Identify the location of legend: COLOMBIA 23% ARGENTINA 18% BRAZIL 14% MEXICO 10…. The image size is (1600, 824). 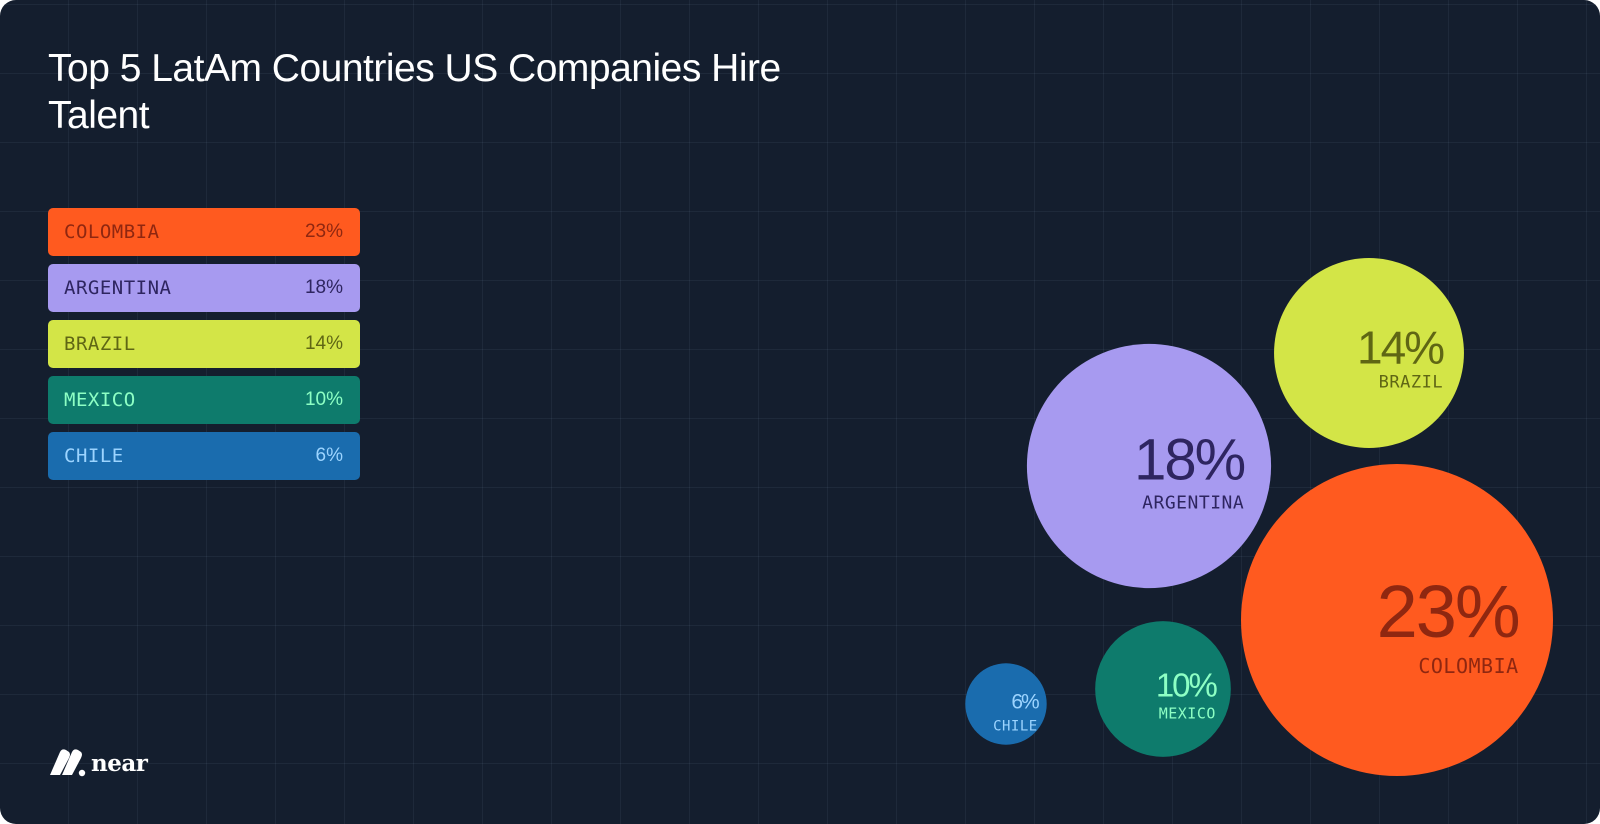
(204, 348).